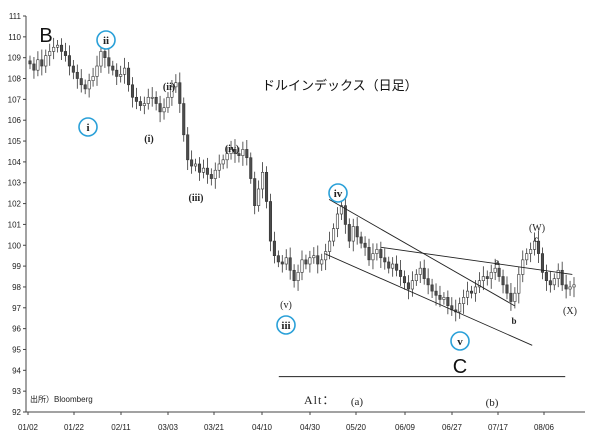  I want to click on y-tick-label: 107, so click(15, 99).